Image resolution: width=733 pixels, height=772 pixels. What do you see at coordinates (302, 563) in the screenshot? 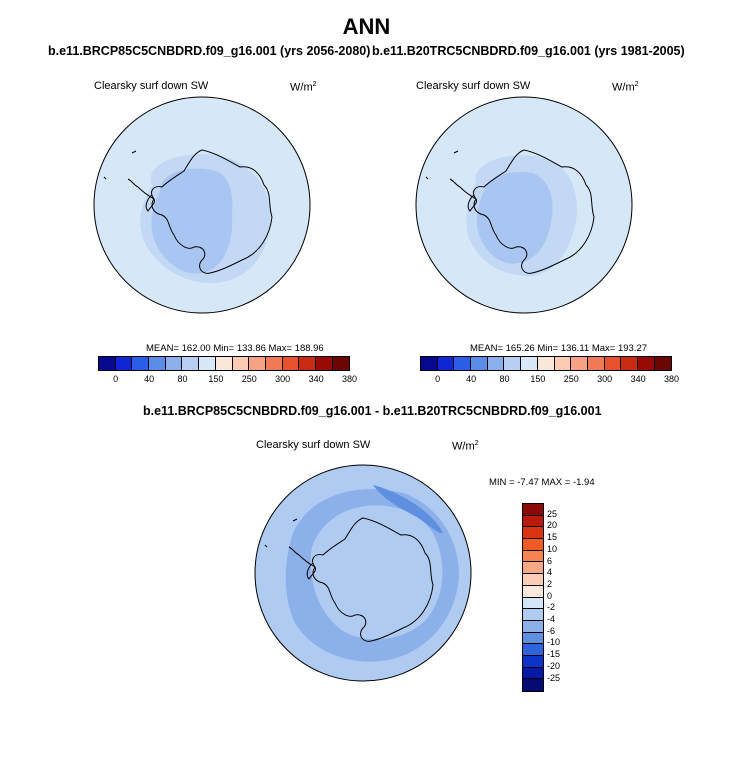
I see `diff-panel-peninsula` at bounding box center [302, 563].